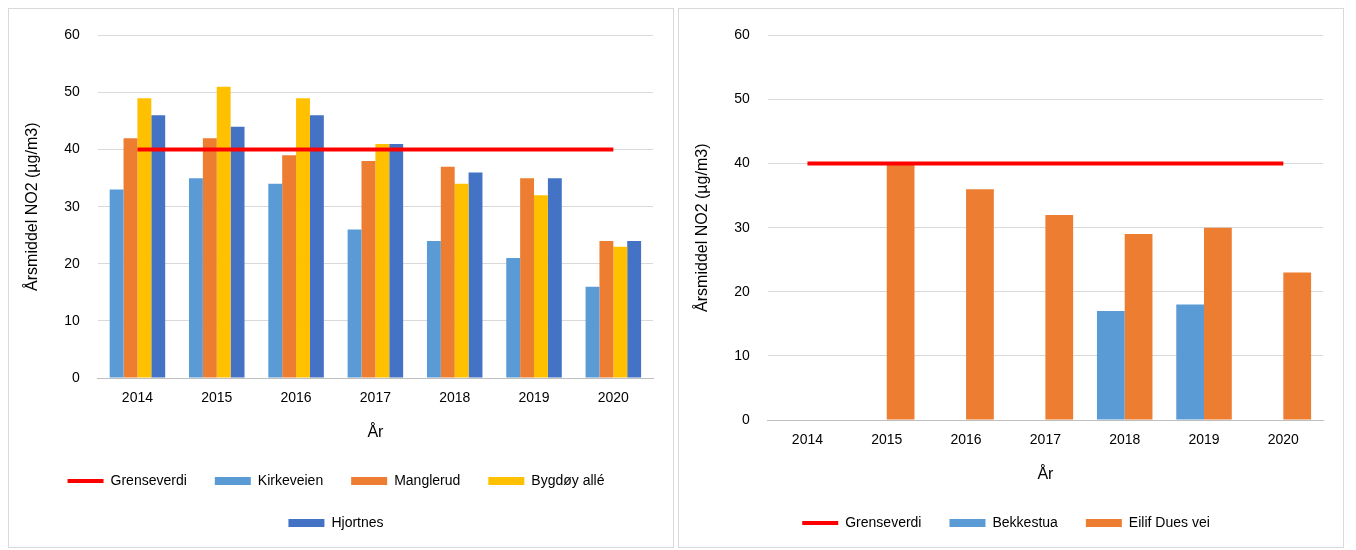 This screenshot has height=550, width=1356. I want to click on legend-label: Hjortnes, so click(357, 521).